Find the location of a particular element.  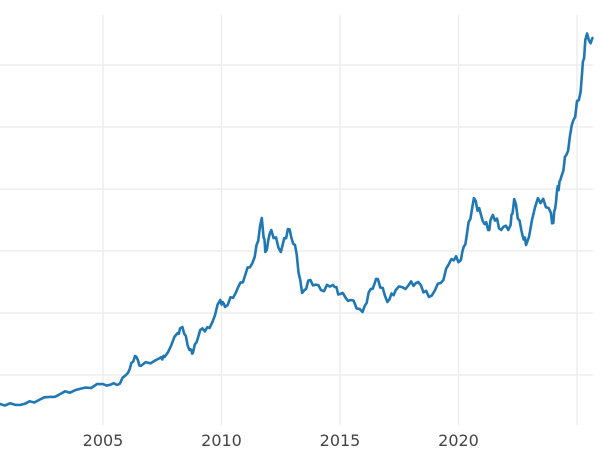

x-tick-label: 2015 is located at coordinates (340, 440).